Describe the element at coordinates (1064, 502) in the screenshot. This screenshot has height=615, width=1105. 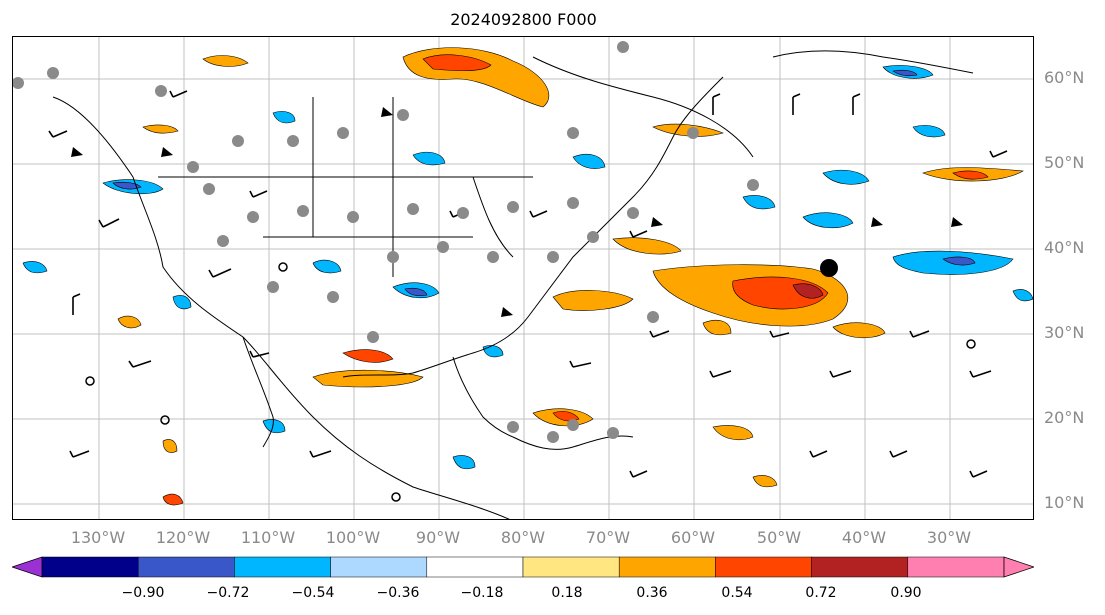
I see `lat-label-10n: 10°N` at that location.